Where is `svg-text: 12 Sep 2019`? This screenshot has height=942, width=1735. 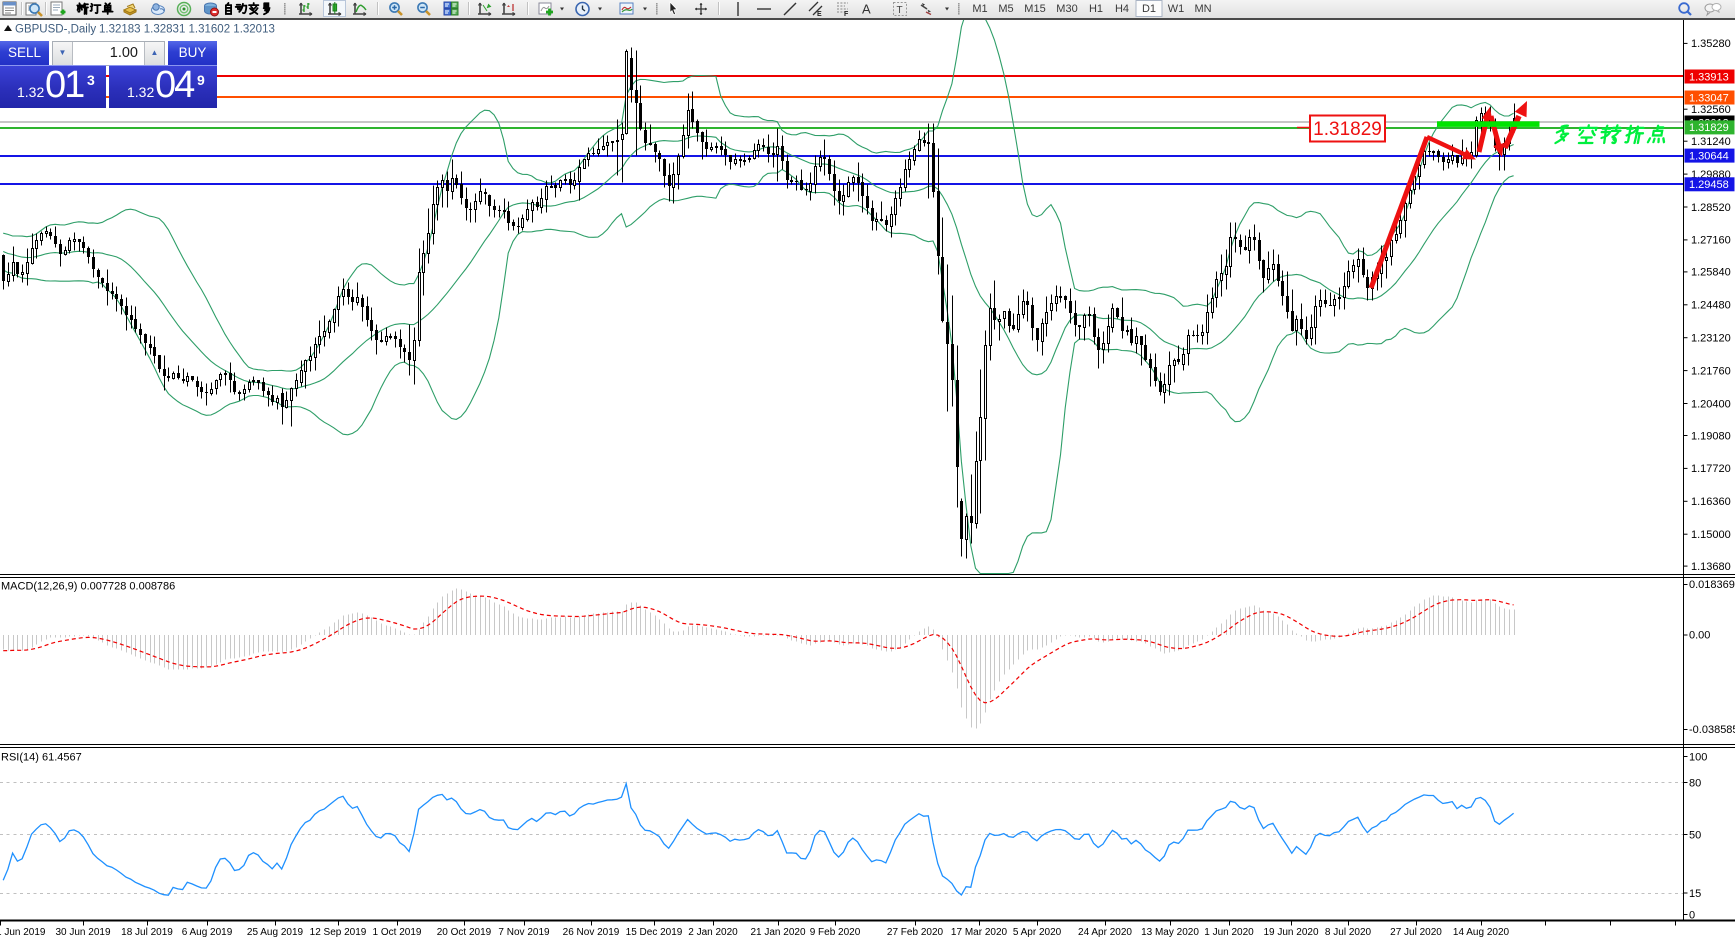 svg-text: 12 Sep 2019 is located at coordinates (338, 932).